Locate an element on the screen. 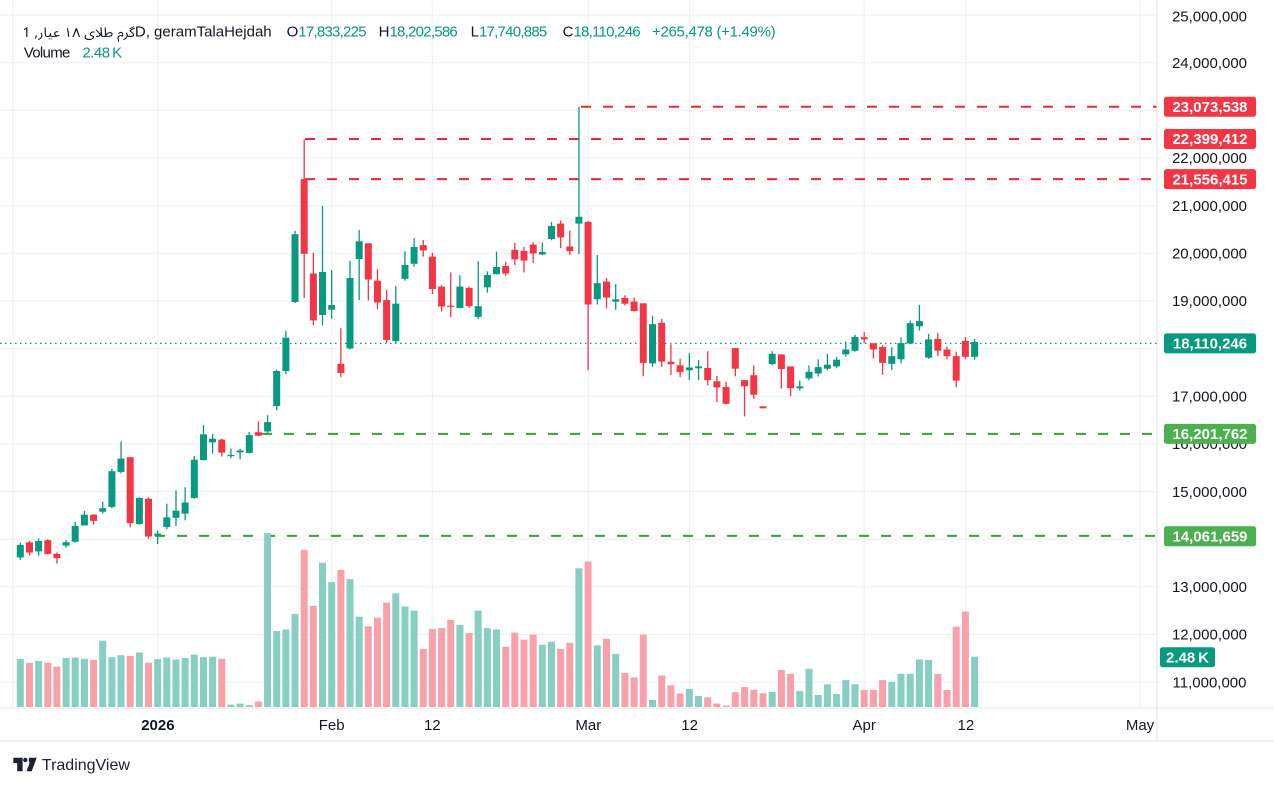 The image size is (1274, 791). svg-text: 15,000,000 is located at coordinates (1209, 492).